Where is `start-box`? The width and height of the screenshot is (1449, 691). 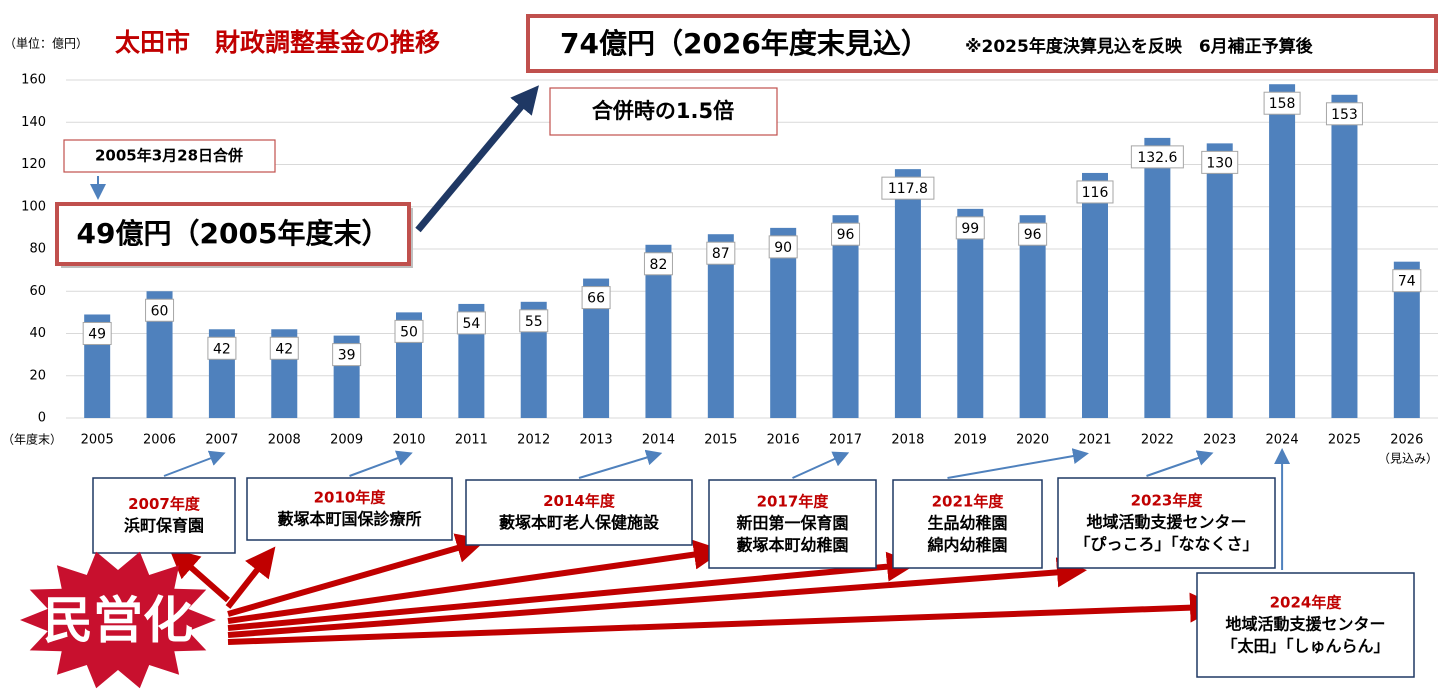 start-box is located at coordinates (233, 234).